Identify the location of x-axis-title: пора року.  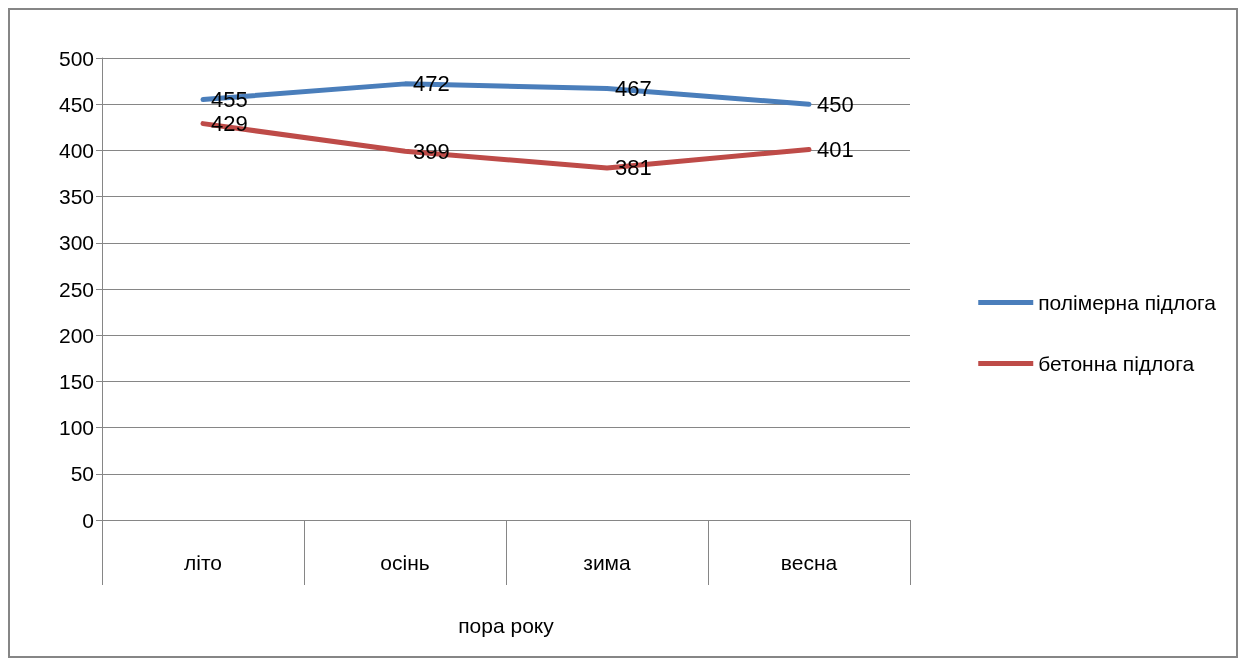
(506, 625).